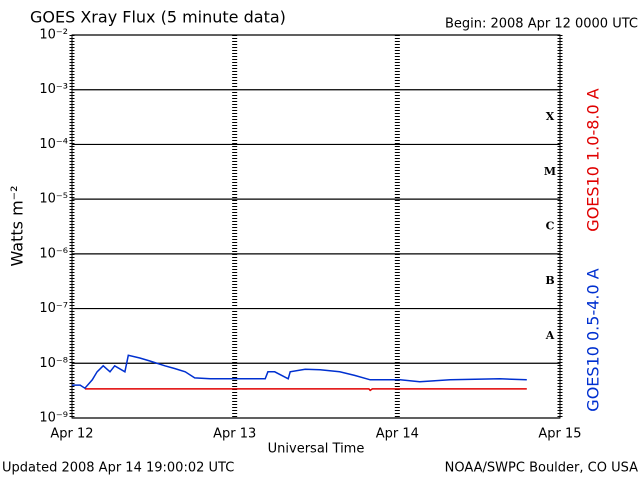 This screenshot has height=480, width=640. What do you see at coordinates (71, 434) in the screenshot?
I see `x-tick-label: Apr 12` at bounding box center [71, 434].